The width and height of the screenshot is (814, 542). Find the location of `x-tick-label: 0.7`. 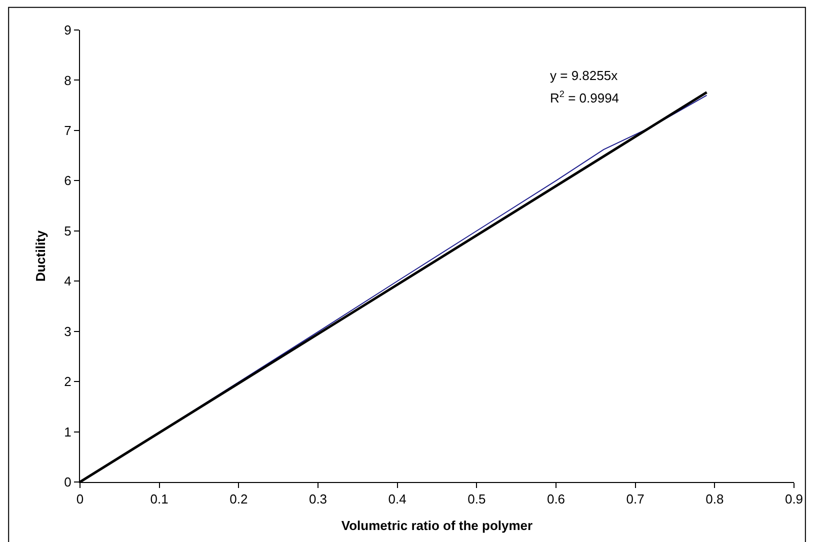

x-tick-label: 0.7 is located at coordinates (635, 499).